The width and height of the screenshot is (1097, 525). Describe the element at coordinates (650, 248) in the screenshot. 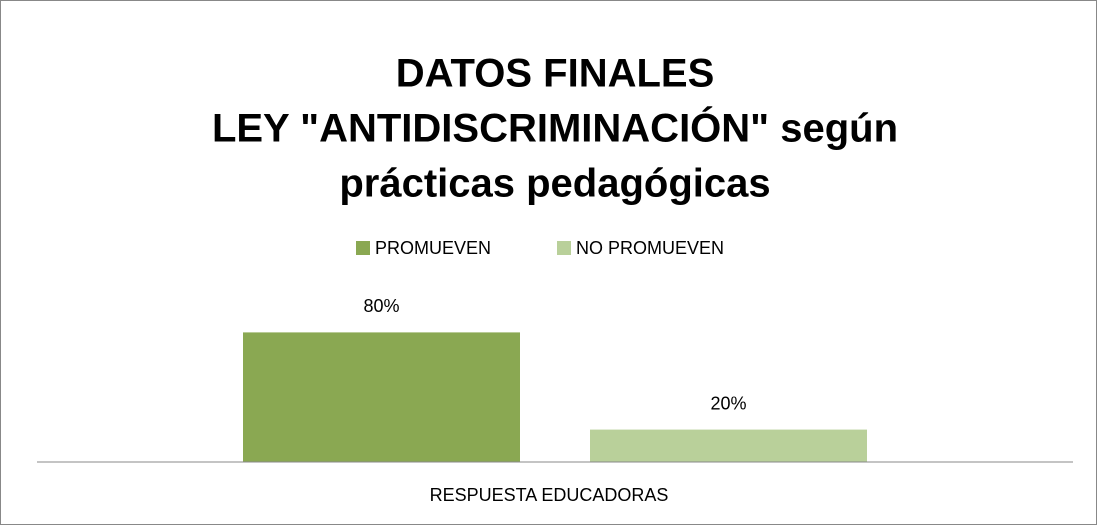

I see `legend-label: NO PROMUEVEN` at that location.